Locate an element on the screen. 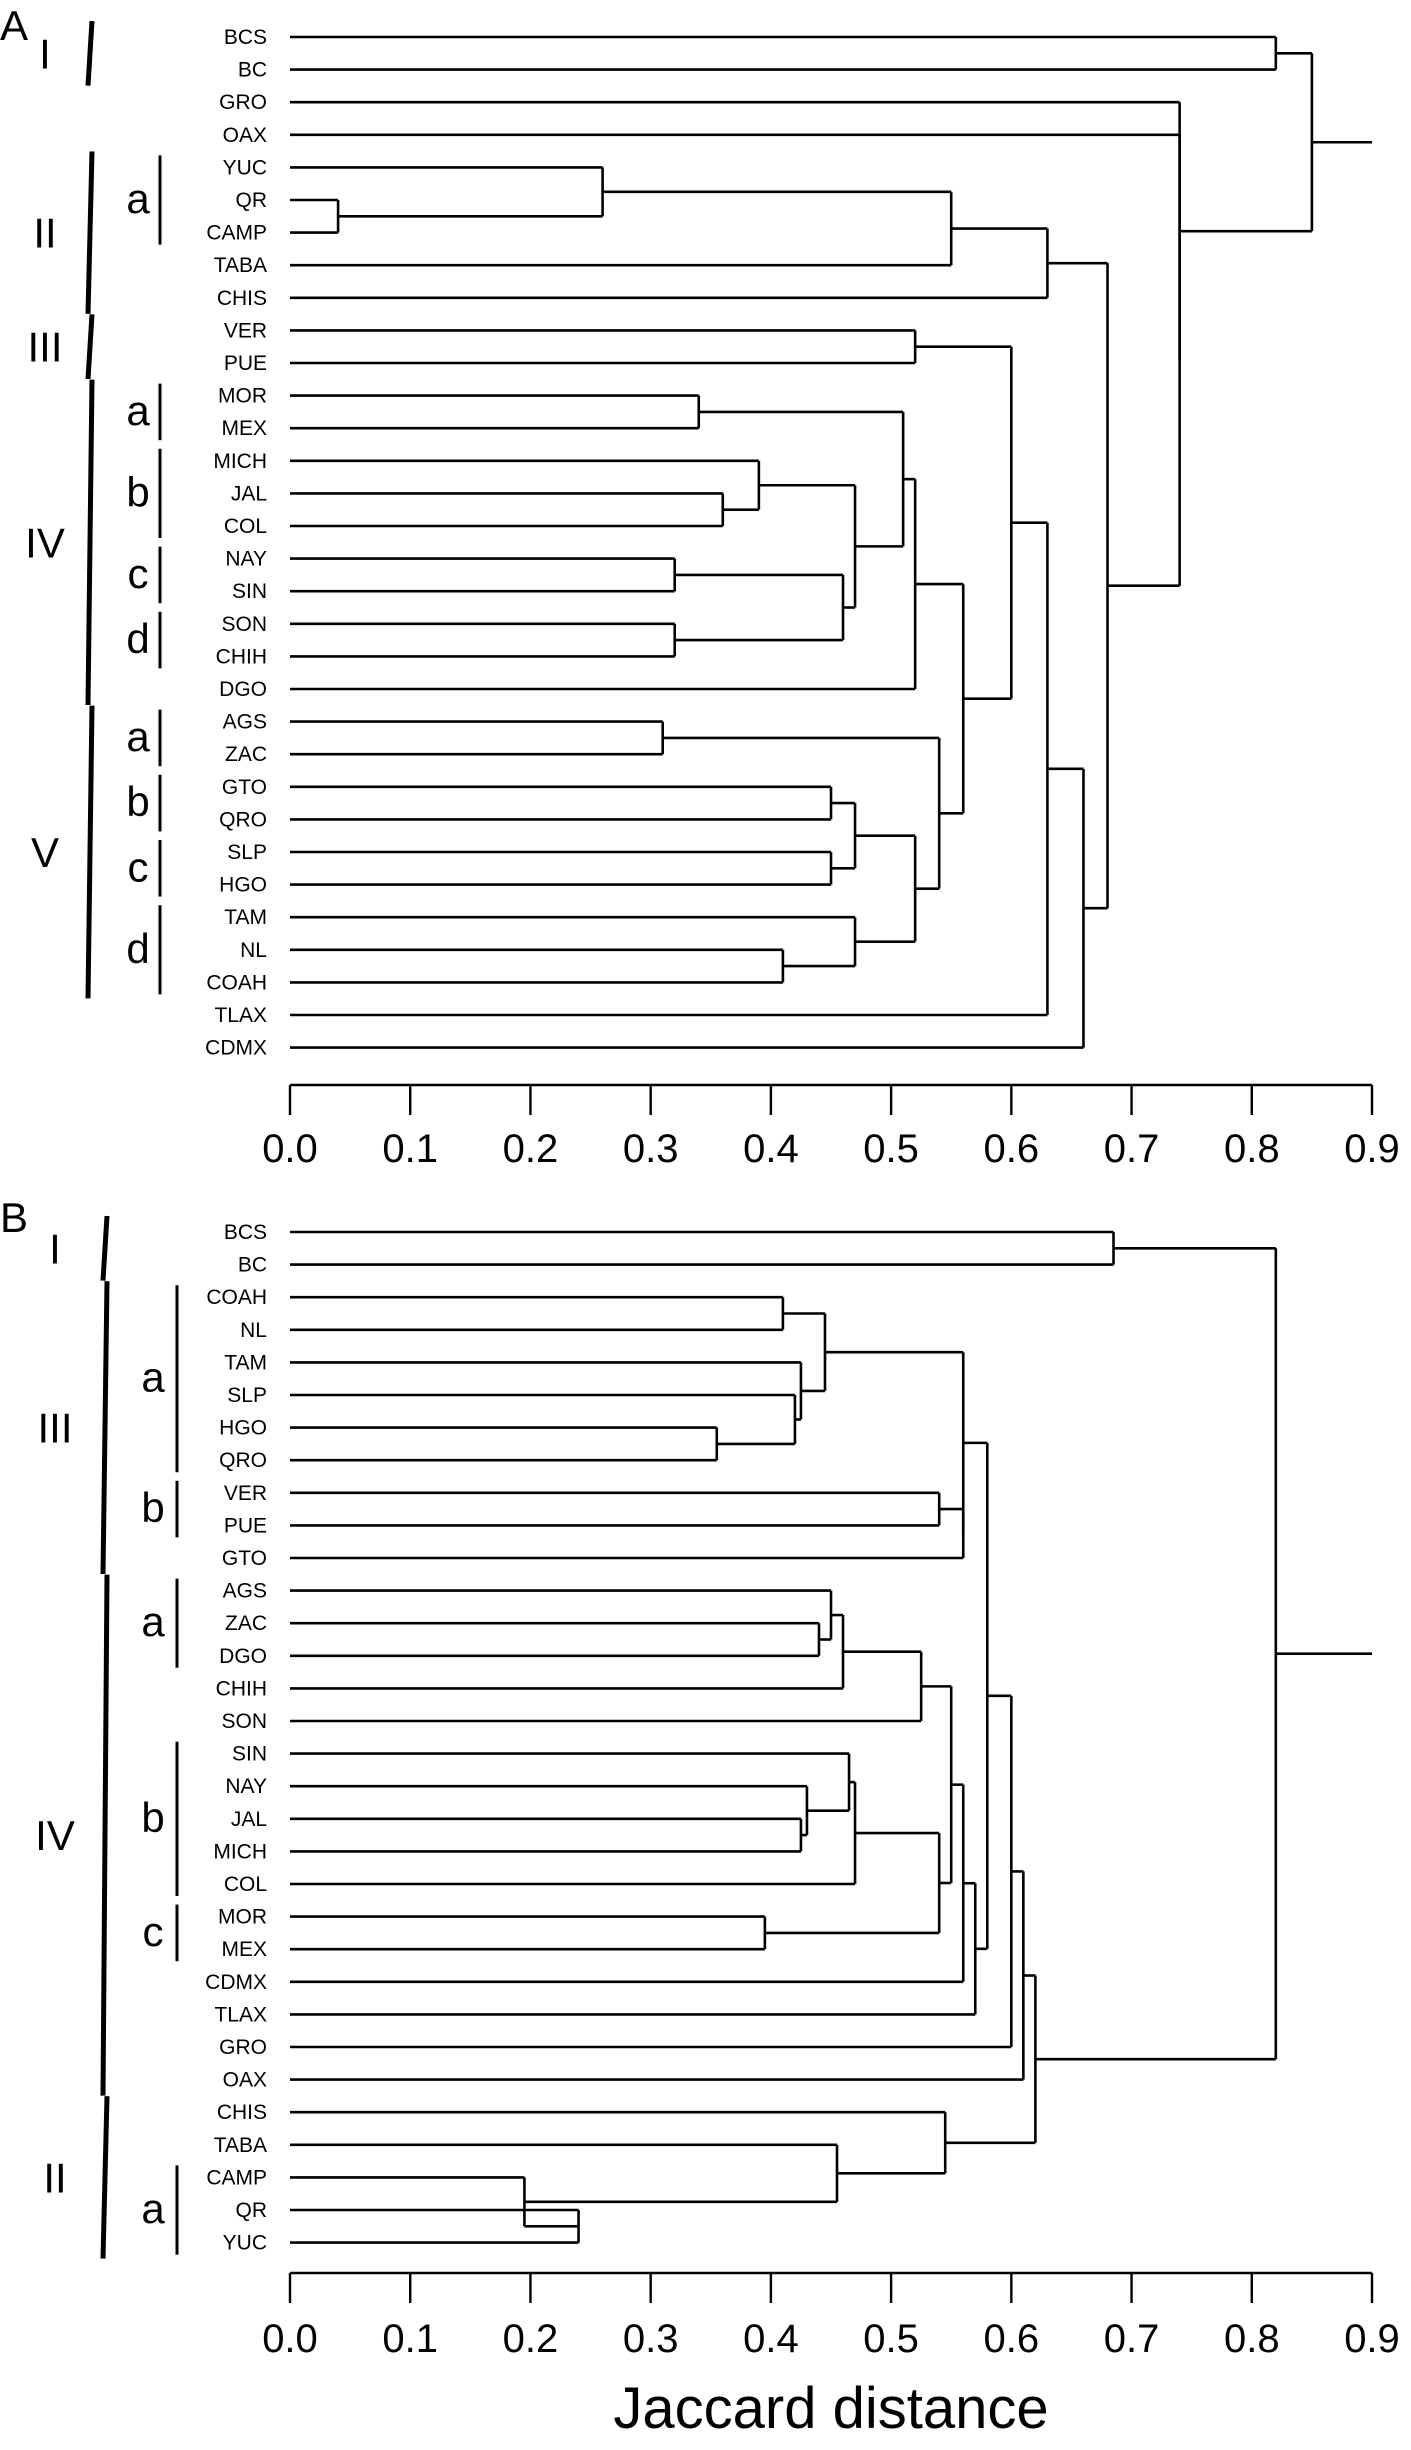  x-axis-title: Jaccard distance is located at coordinates (830, 2408).